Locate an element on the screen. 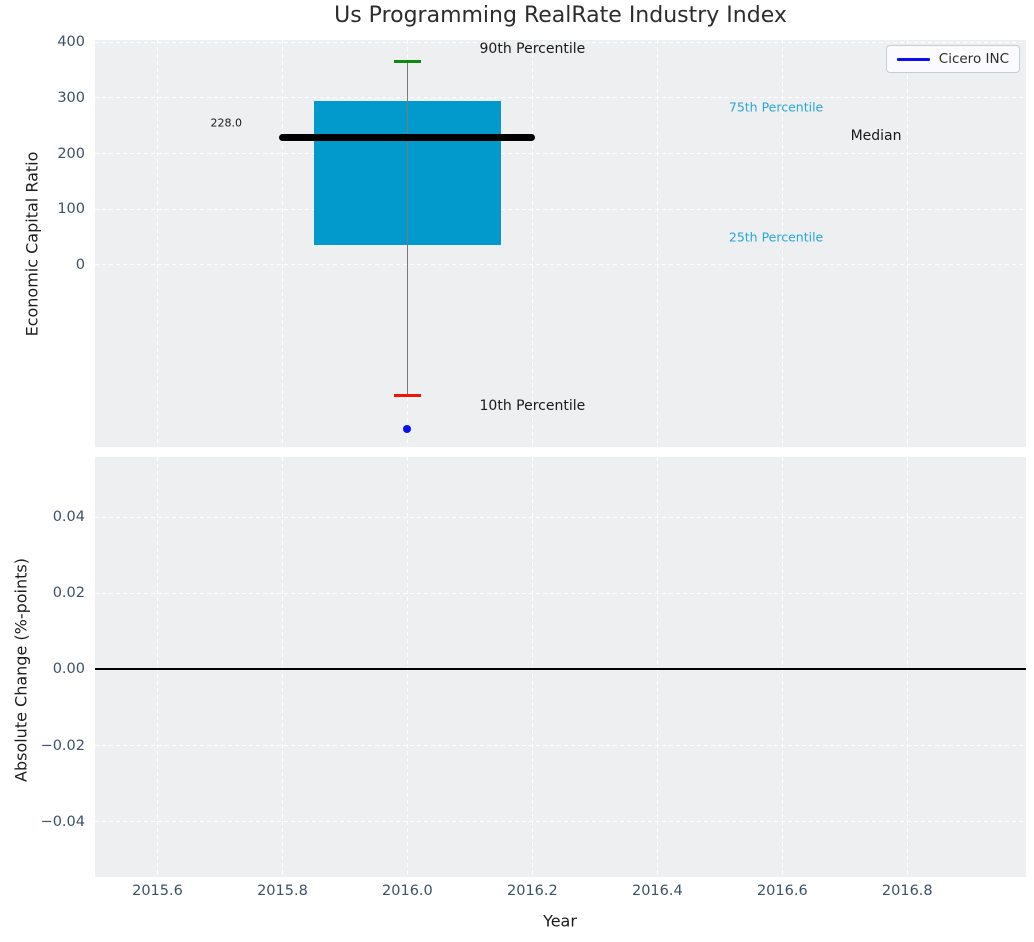  y-tick-label: 0 is located at coordinates (80, 264).